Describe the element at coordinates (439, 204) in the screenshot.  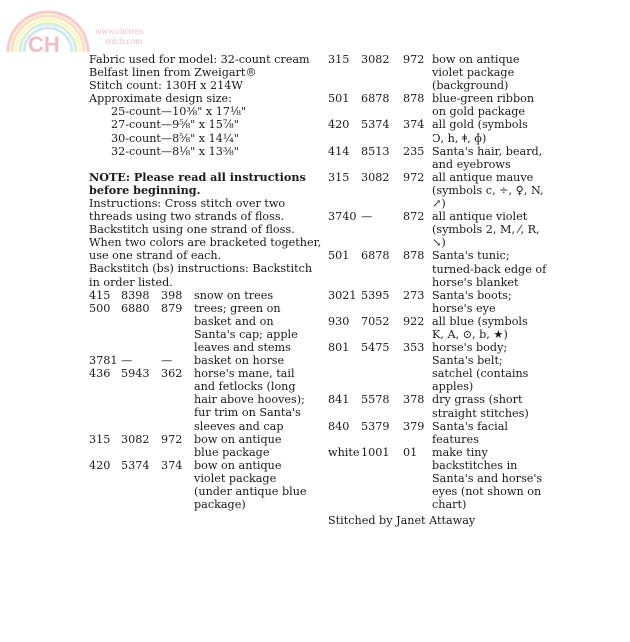
I see `description-line: ↗)` at that location.